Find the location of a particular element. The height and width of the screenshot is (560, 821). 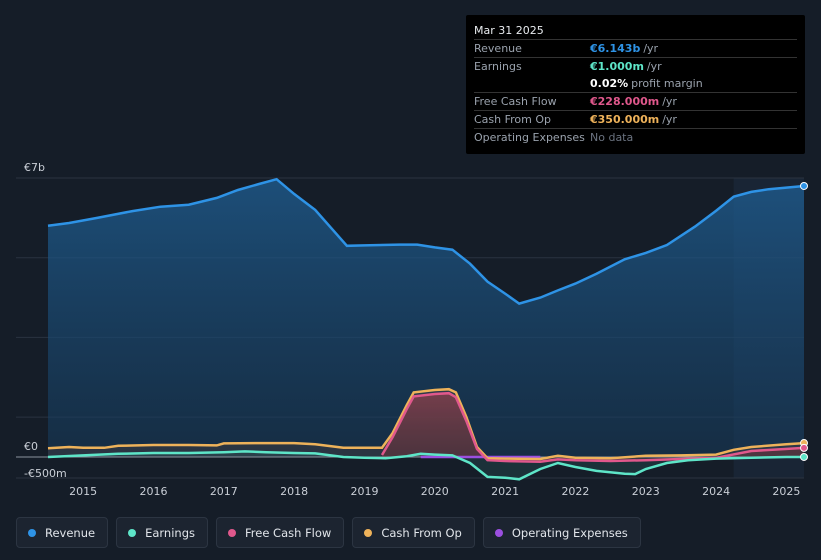

tooltip-label: Earnings is located at coordinates (498, 66).